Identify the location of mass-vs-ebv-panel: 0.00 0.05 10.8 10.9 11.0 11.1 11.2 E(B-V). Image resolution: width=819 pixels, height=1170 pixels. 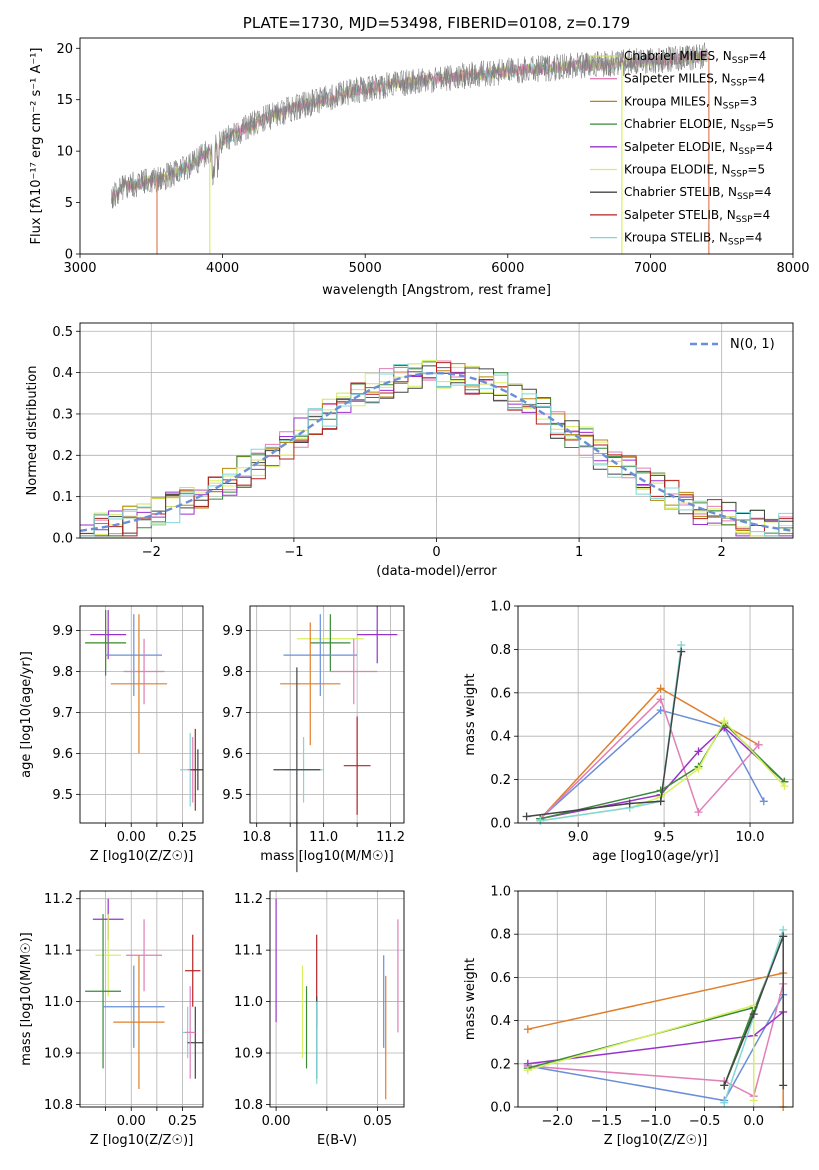
(319, 1019).